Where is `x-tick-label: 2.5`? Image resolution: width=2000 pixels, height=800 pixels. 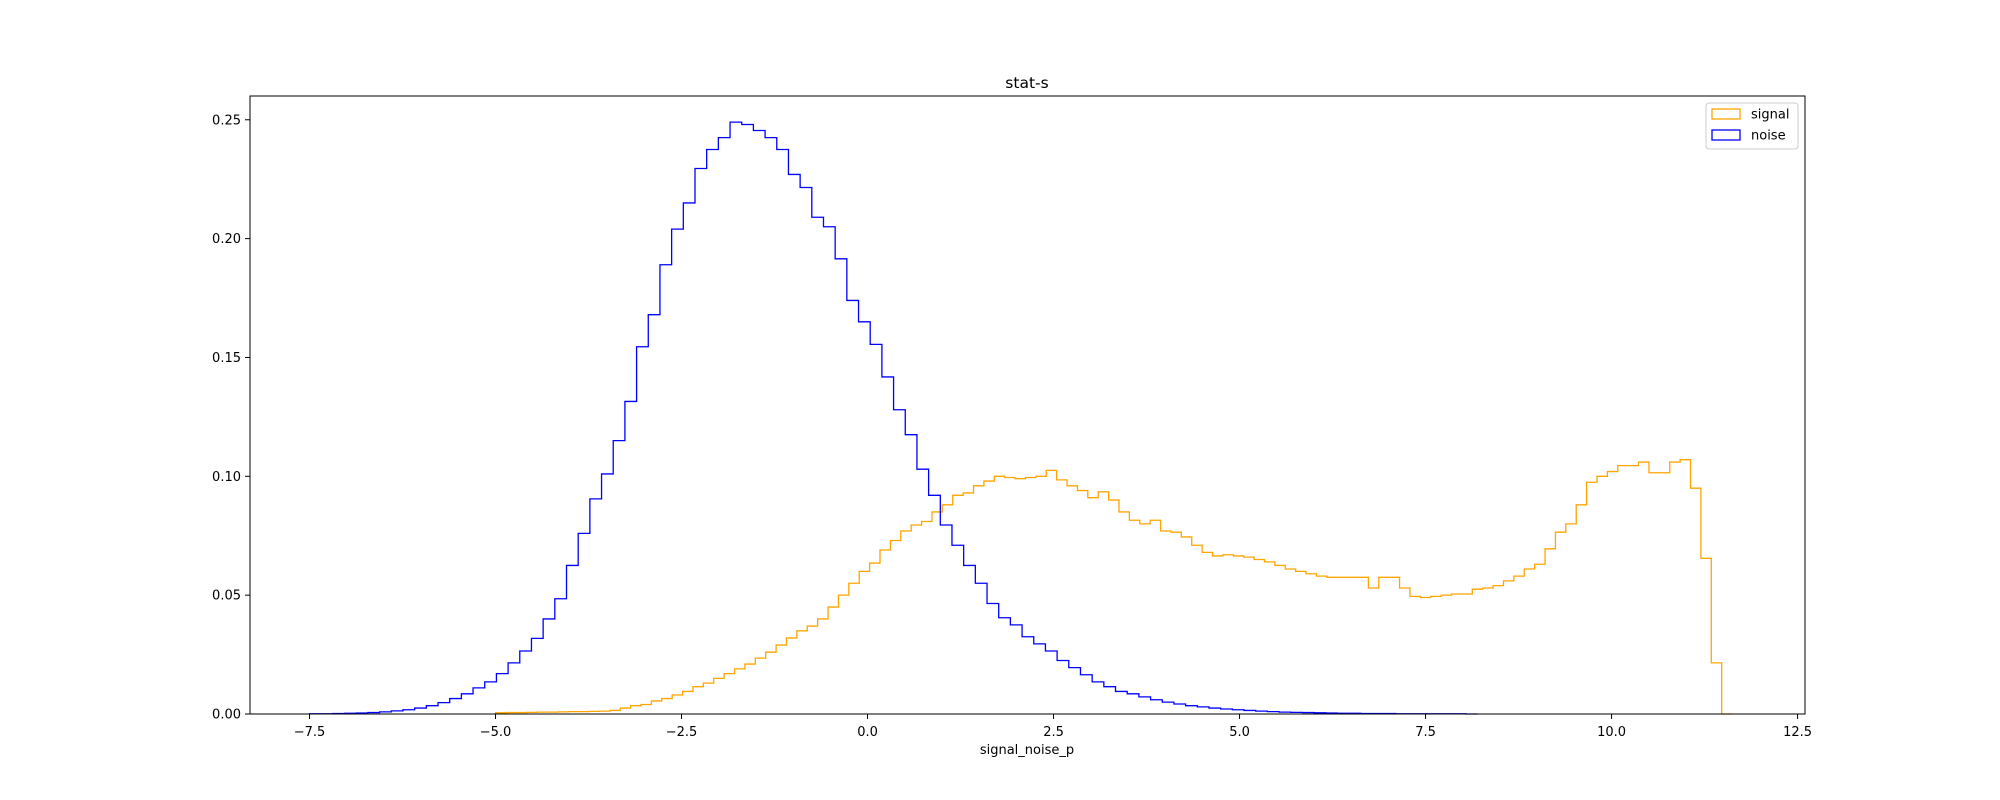 x-tick-label: 2.5 is located at coordinates (1053, 732).